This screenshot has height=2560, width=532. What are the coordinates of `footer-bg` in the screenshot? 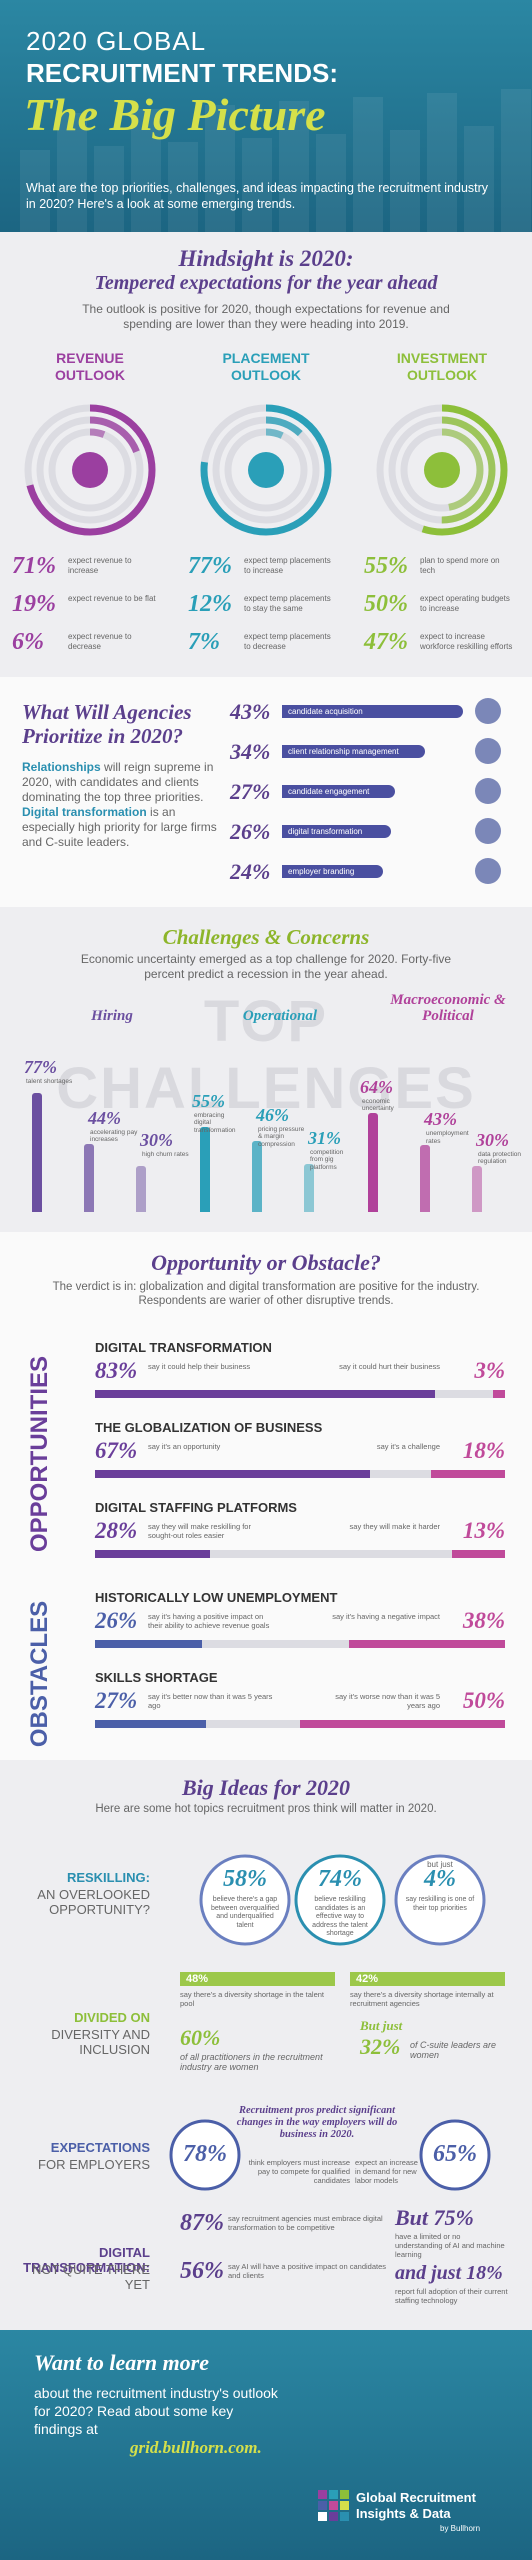 It's located at (266, 2445).